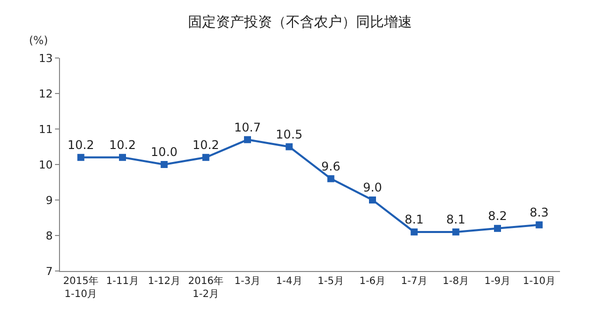 This screenshot has width=600, height=329. Describe the element at coordinates (455, 281) in the screenshot. I see `x-tick-label: 1-8月` at that location.